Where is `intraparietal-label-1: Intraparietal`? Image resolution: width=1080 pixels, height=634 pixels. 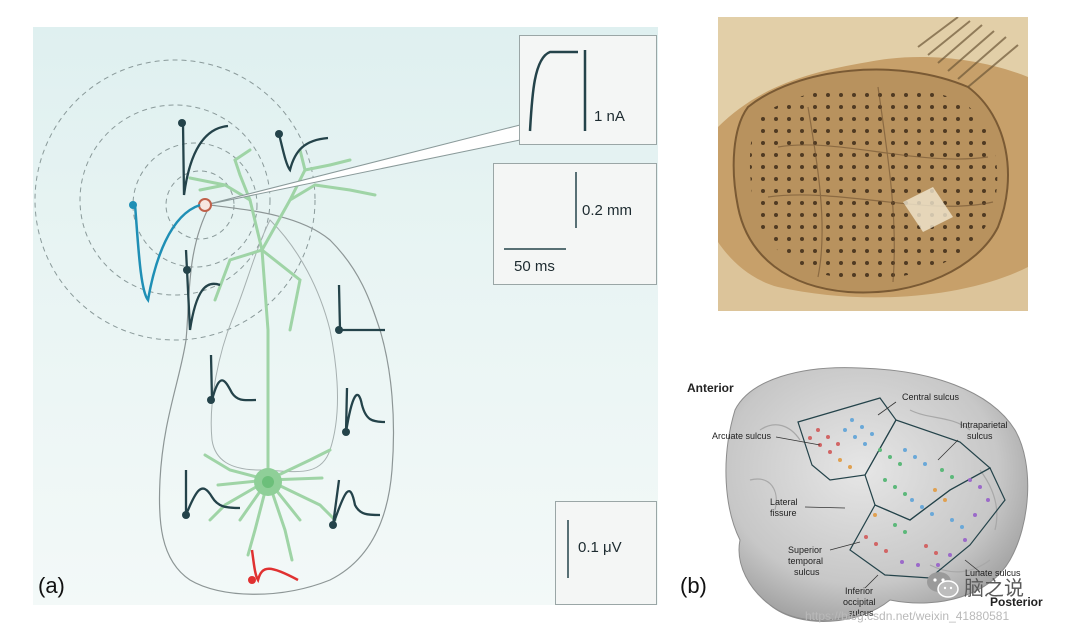
intraparietal-label-1: Intraparietal is located at coordinates (984, 425).